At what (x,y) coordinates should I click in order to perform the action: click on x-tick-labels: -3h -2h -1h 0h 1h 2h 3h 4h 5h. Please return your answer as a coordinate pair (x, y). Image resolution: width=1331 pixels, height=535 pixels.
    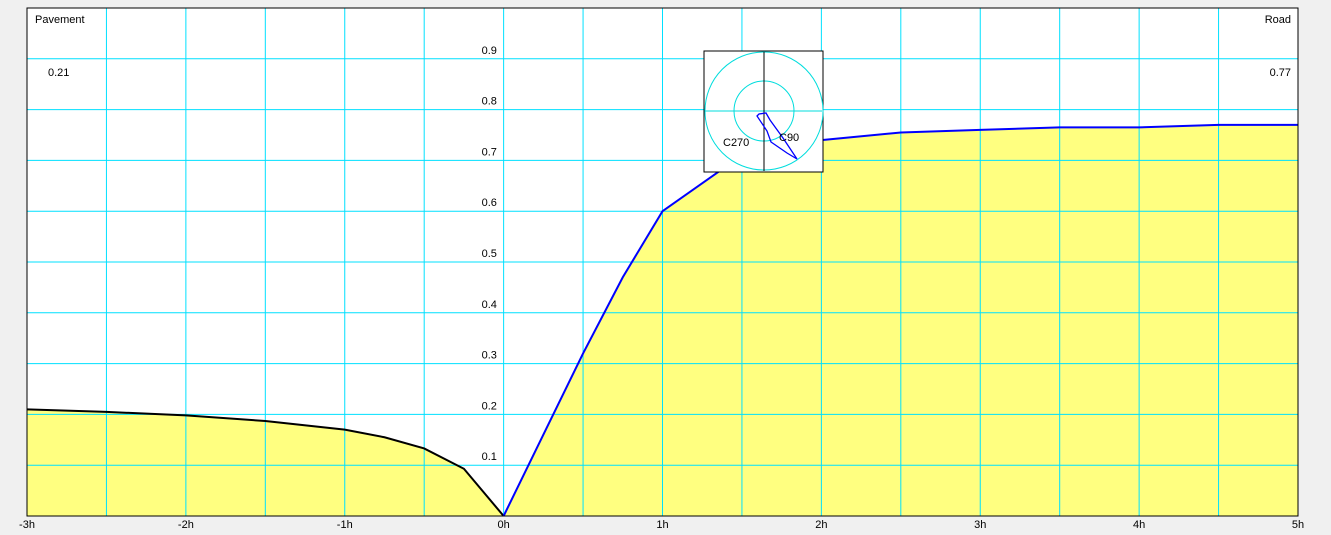
    Looking at the image, I should click on (661, 525).